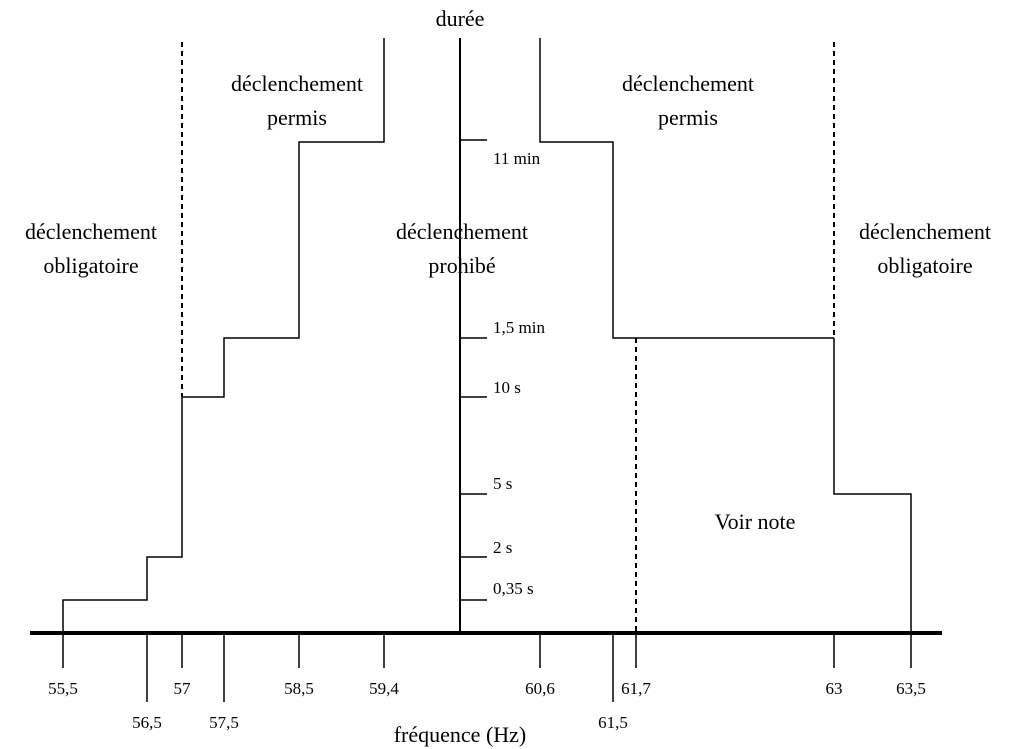 Image resolution: width=1019 pixels, height=749 pixels. I want to click on duration-ticks, so click(473, 370).